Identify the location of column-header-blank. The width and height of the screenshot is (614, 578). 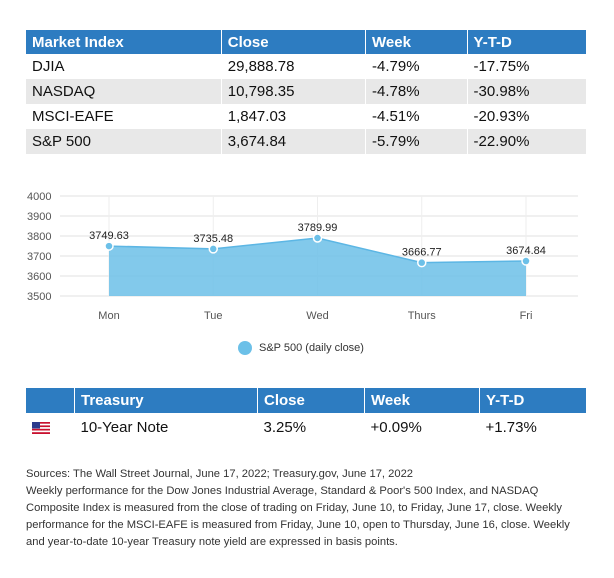
(50, 400).